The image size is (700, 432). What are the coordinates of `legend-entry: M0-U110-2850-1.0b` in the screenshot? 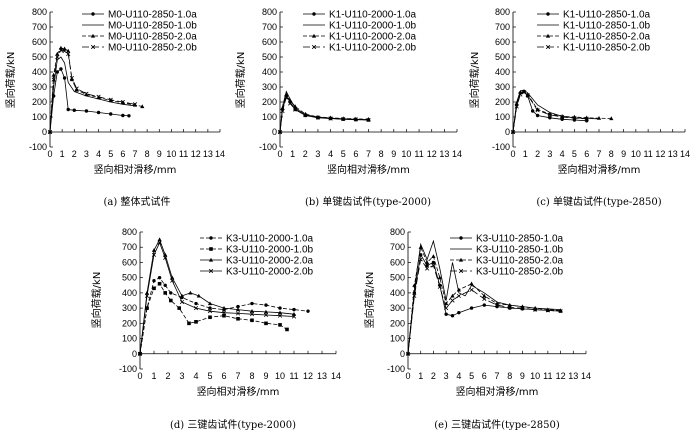 It's located at (152, 26).